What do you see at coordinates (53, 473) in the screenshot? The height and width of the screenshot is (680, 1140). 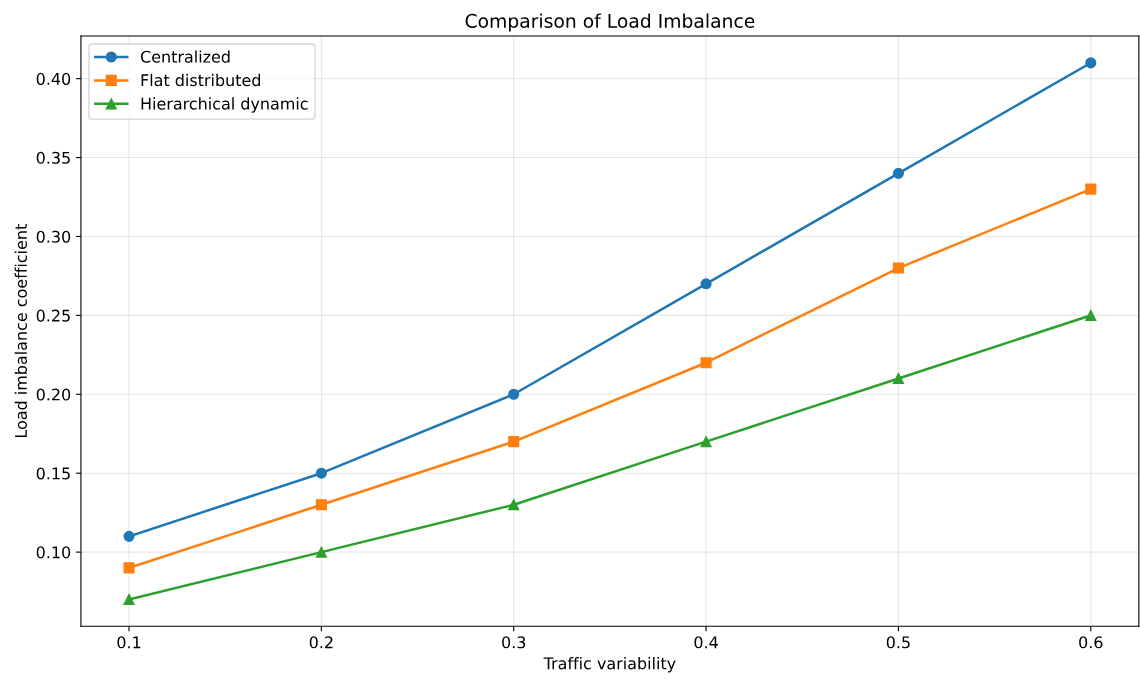 I see `y-tick-label: 0.15` at bounding box center [53, 473].